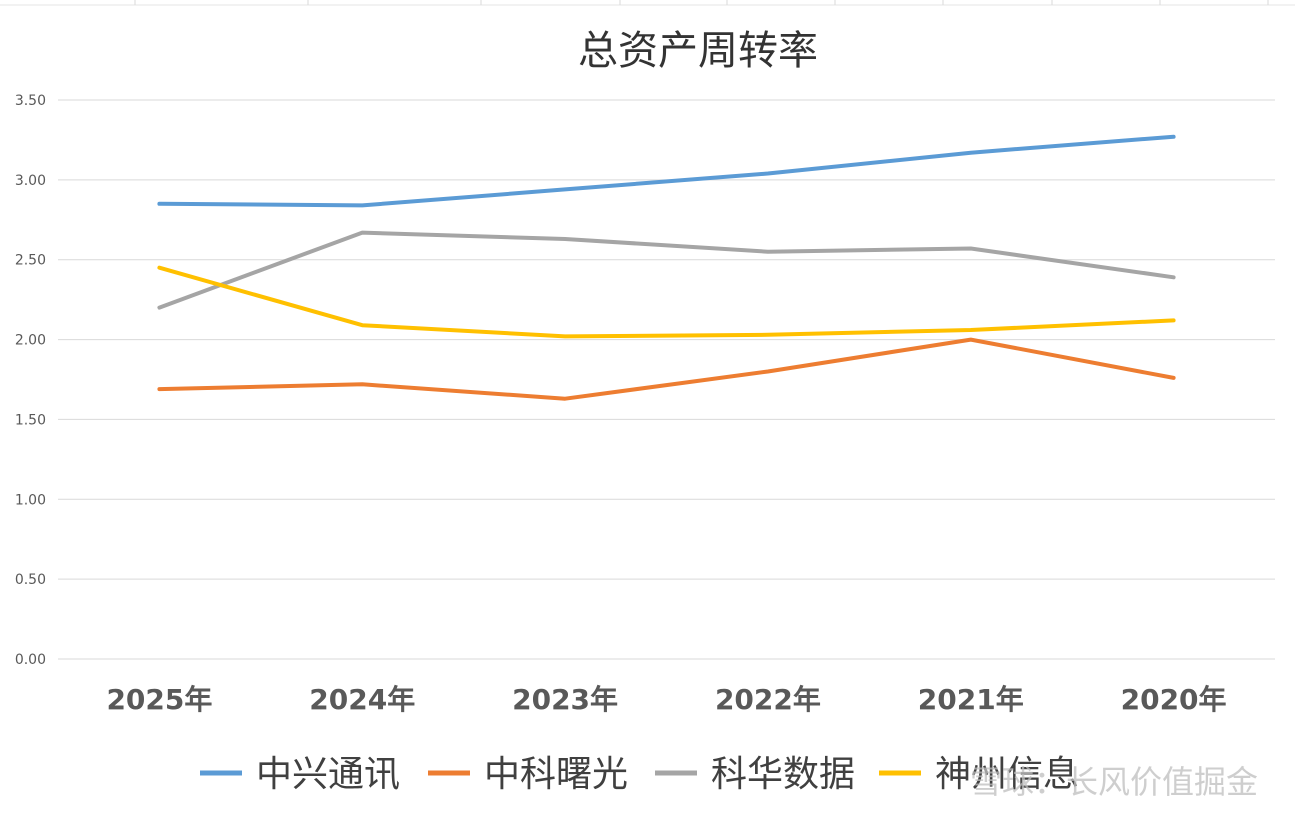  What do you see at coordinates (30, 660) in the screenshot?
I see `y-tick-label: 0.00` at bounding box center [30, 660].